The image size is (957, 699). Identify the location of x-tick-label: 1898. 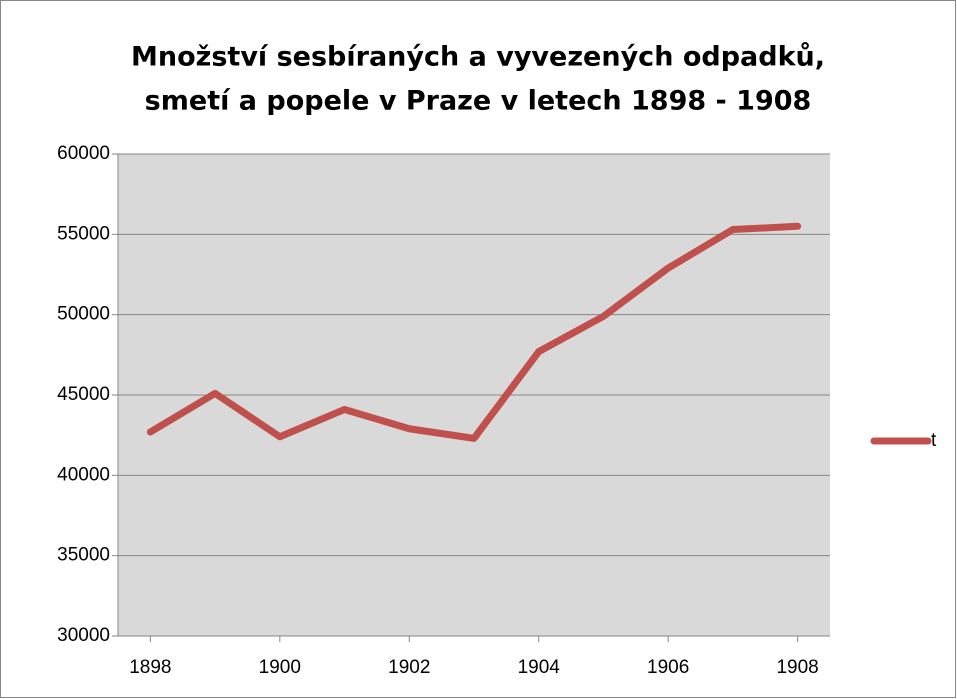
(150, 667).